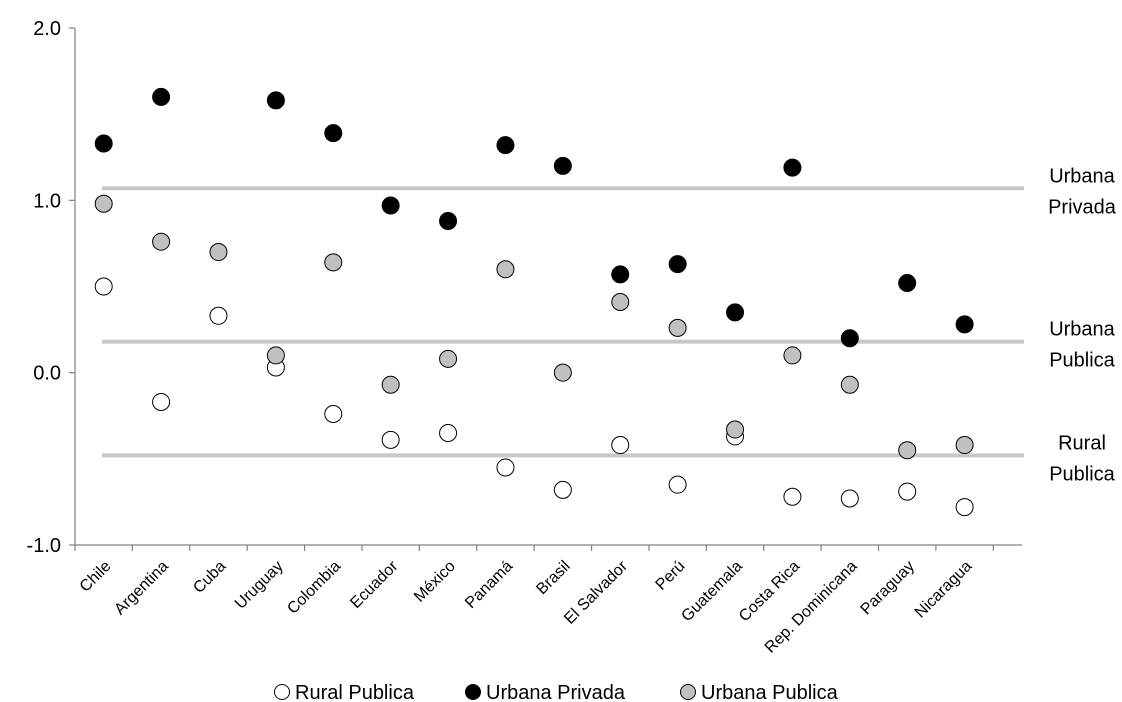 The height and width of the screenshot is (702, 1122). I want to click on y-axis-ticks: 2.0 1.0 0.0 -1.0, so click(51, 287).